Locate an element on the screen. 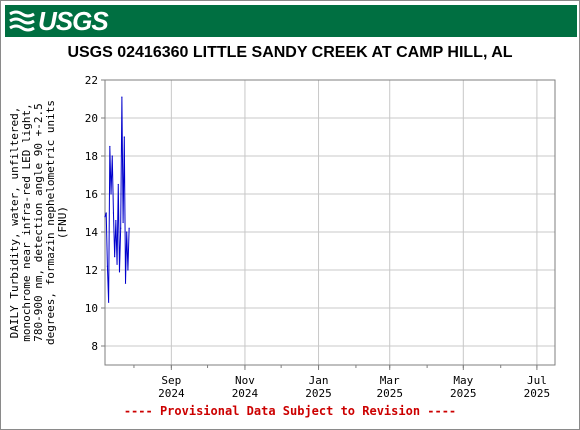 This screenshot has height=430, width=580. y-tick-label: 8 is located at coordinates (94, 346).